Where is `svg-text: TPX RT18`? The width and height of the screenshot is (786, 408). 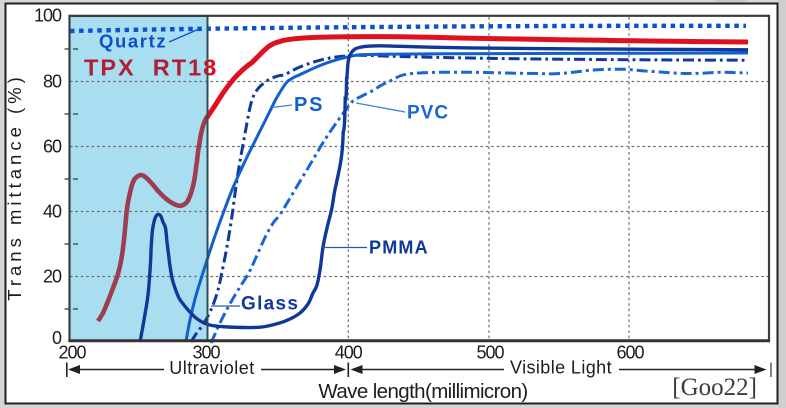 svg-text: TPX RT18 is located at coordinates (151, 68).